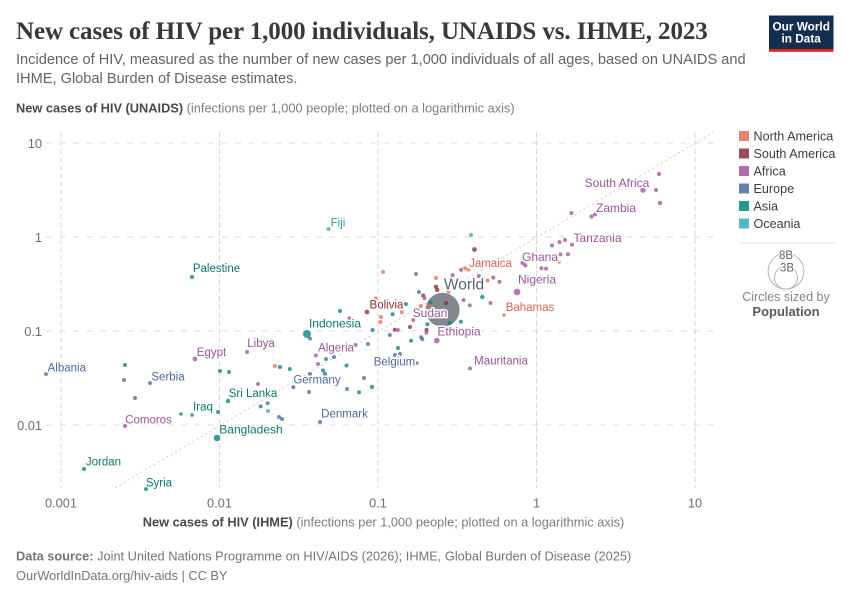 The width and height of the screenshot is (850, 605). I want to click on svg-text: Comoros, so click(148, 421).